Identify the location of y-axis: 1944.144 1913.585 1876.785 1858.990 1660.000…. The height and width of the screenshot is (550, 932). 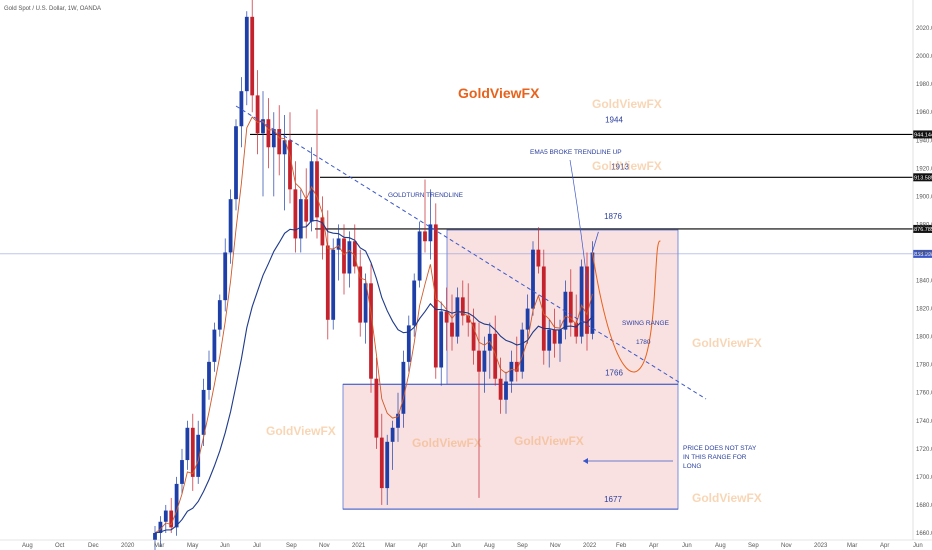
(921, 270).